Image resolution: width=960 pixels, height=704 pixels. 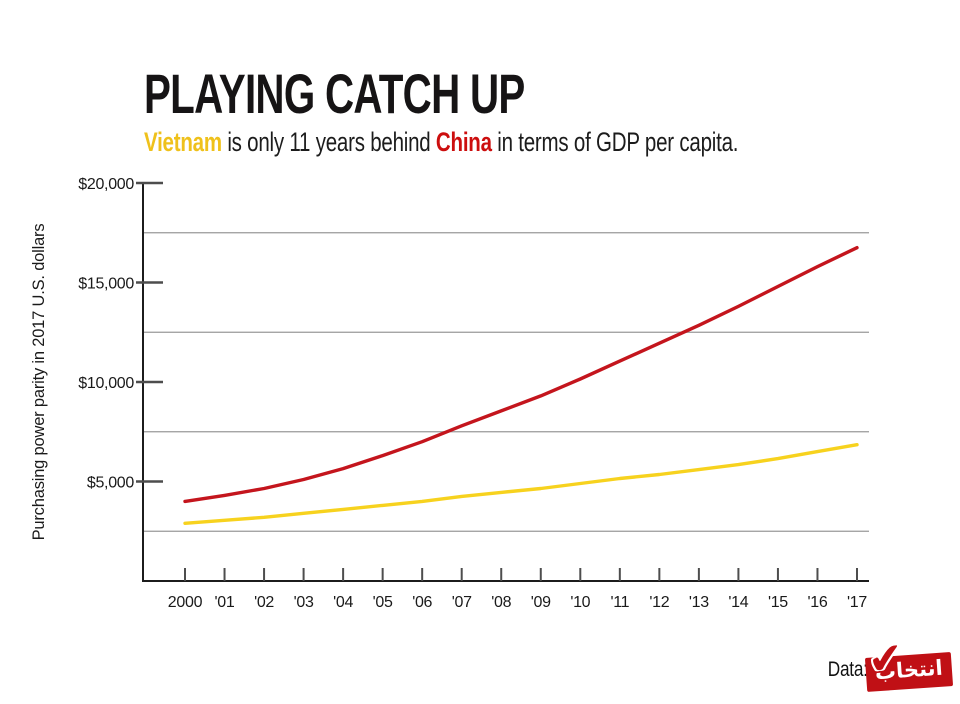 I want to click on x-axis-tick-label: '01, so click(x=225, y=602).